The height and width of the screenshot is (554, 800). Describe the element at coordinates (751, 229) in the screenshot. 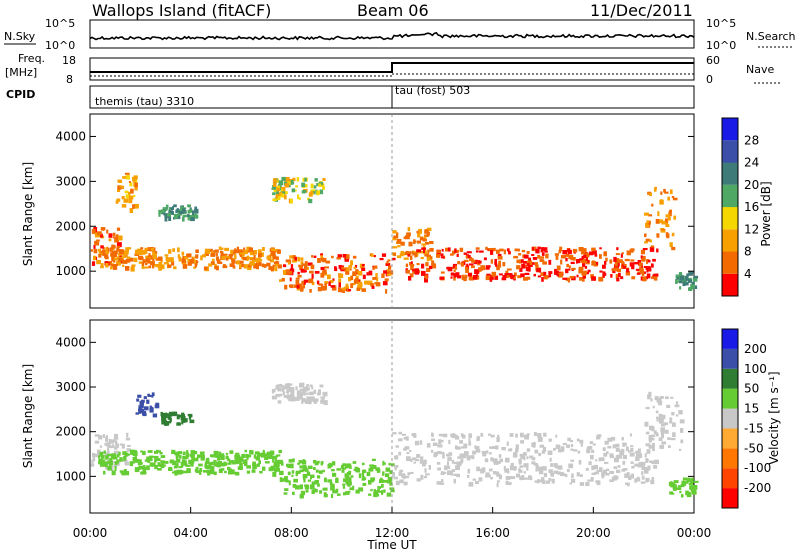

I see `colorbar-tick-label: 12` at that location.